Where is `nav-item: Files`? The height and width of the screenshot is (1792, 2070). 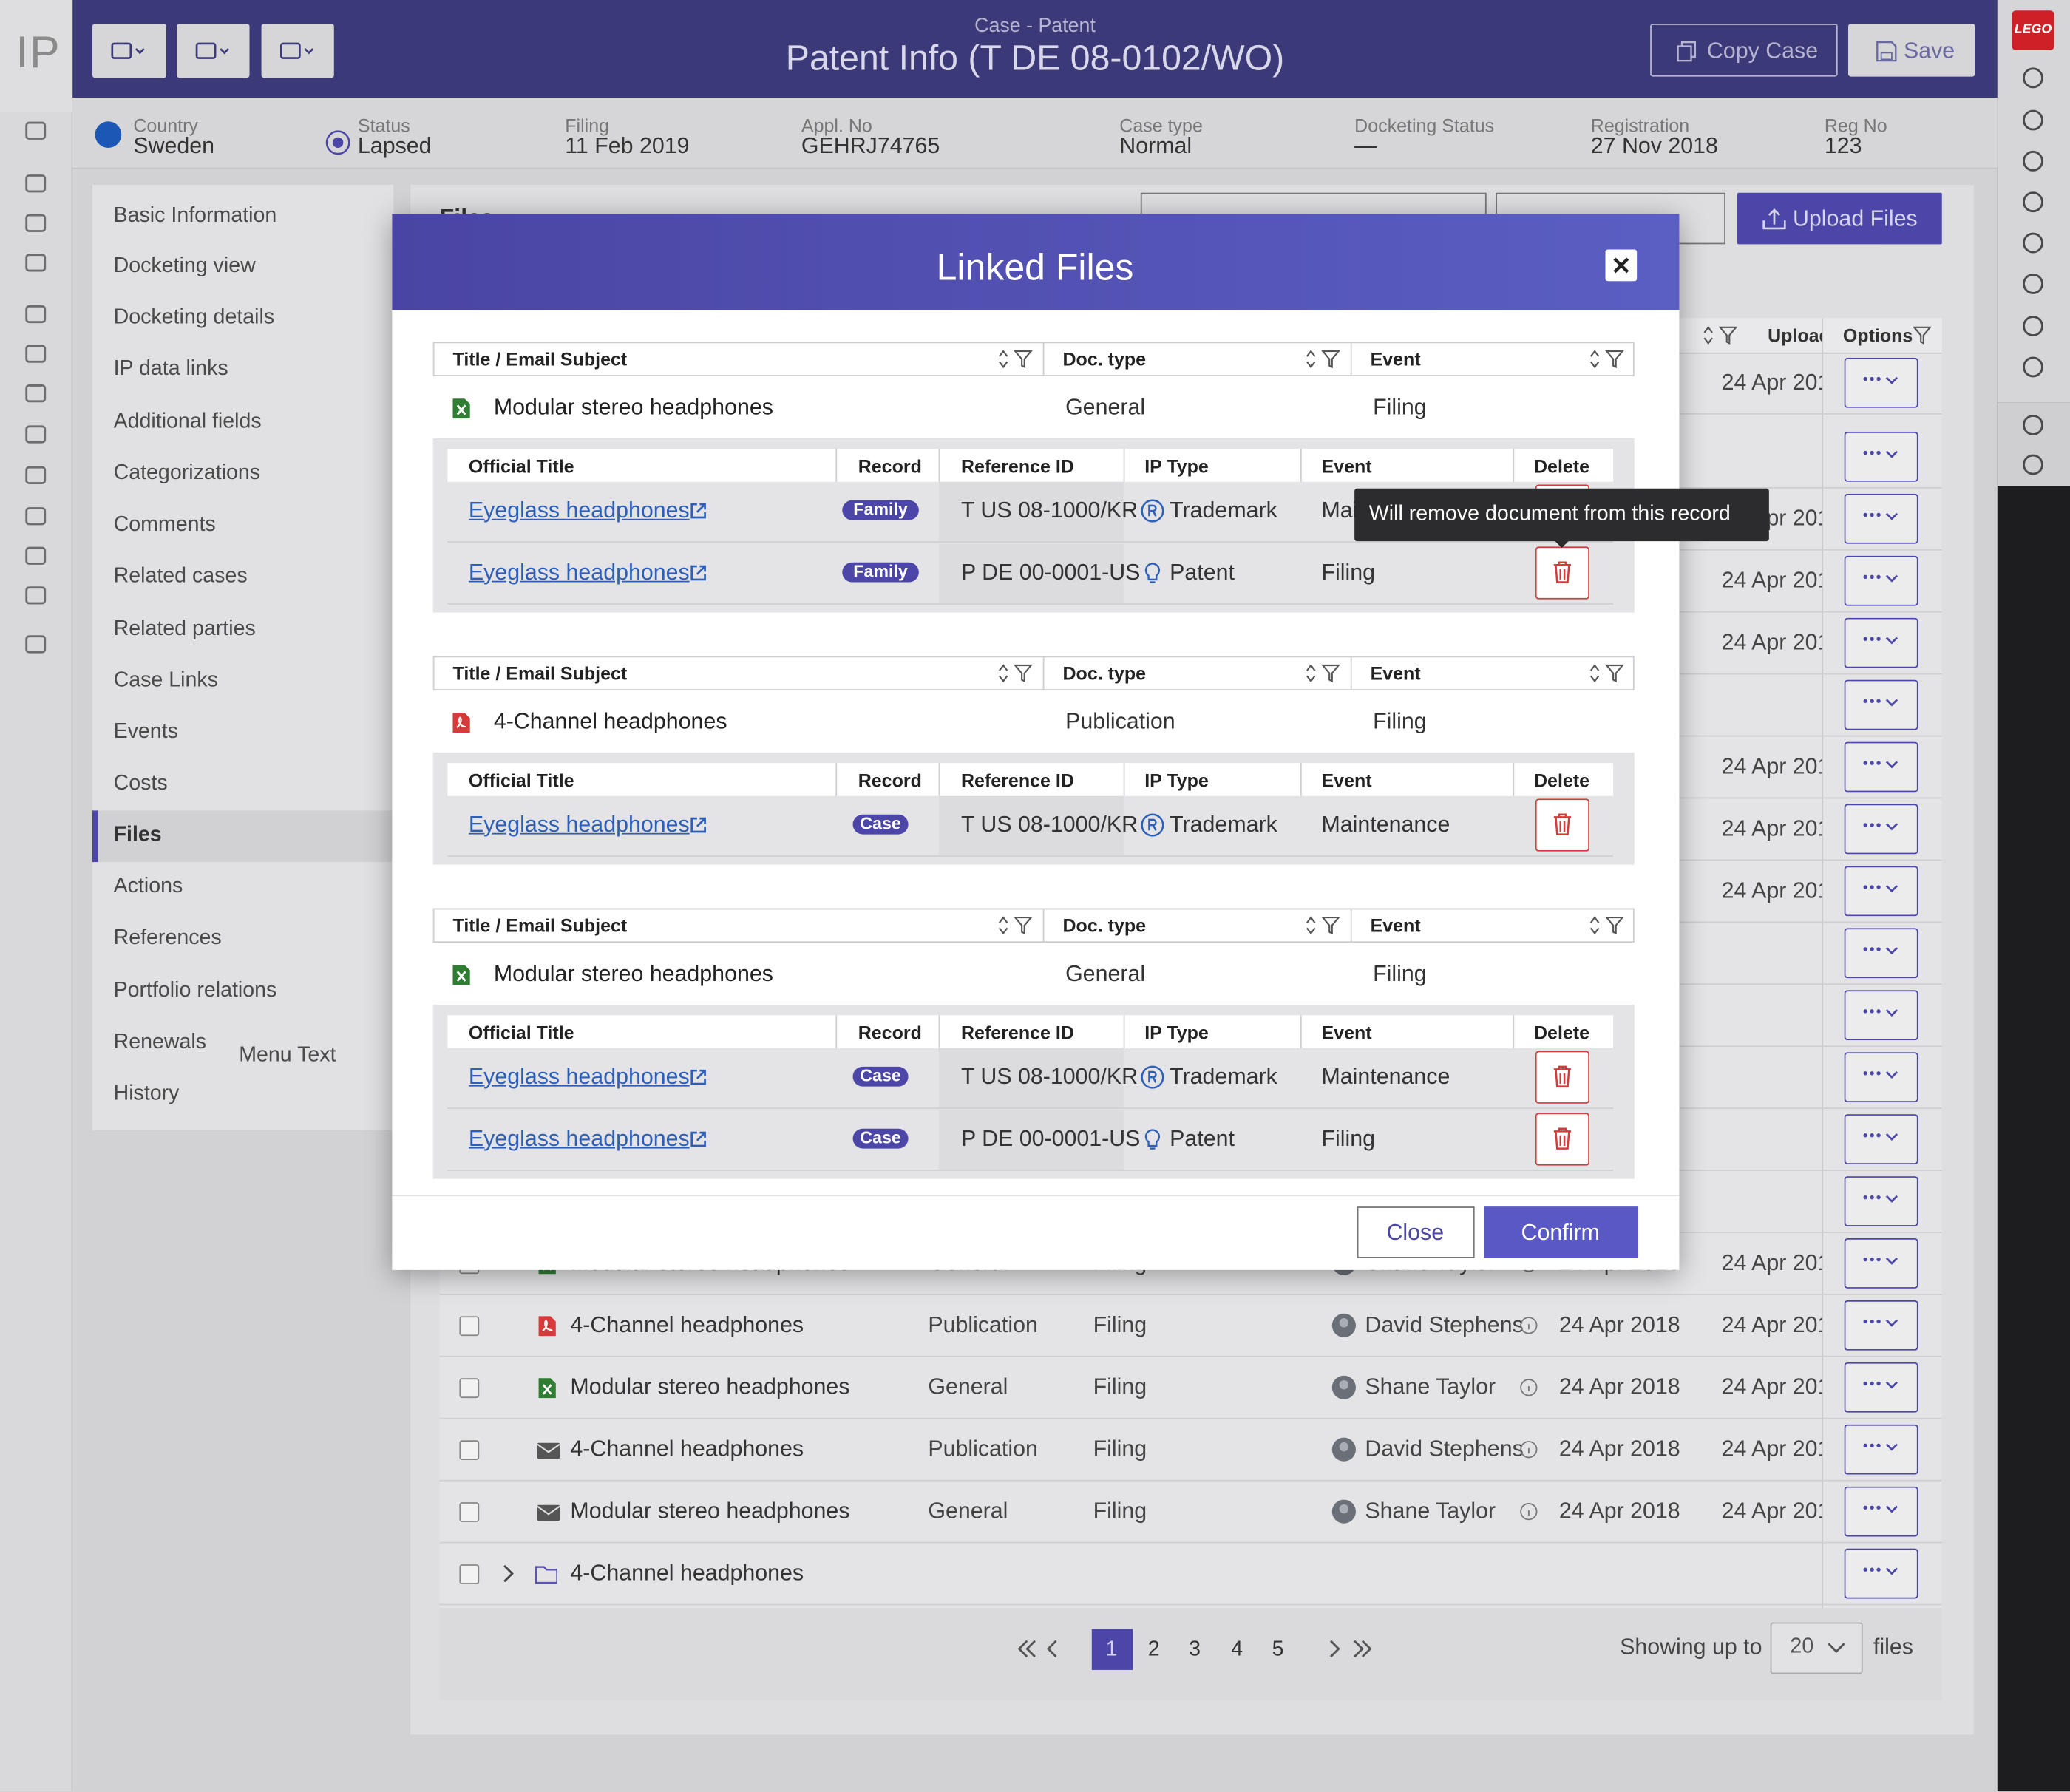
nav-item: Files is located at coordinates (137, 835).